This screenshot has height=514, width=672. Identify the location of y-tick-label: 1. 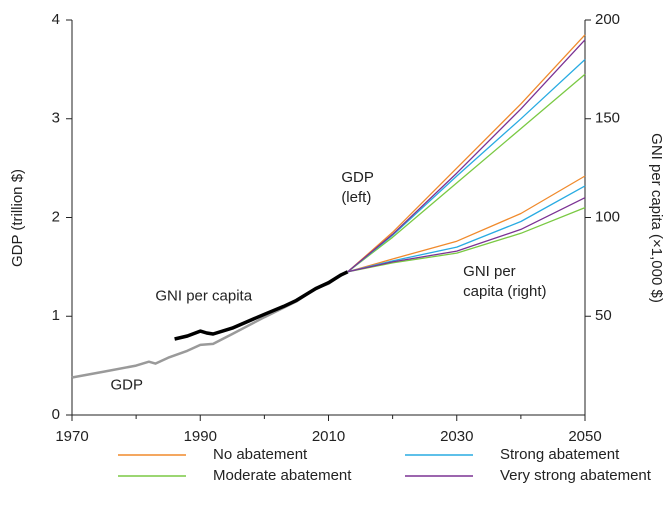
(56, 315).